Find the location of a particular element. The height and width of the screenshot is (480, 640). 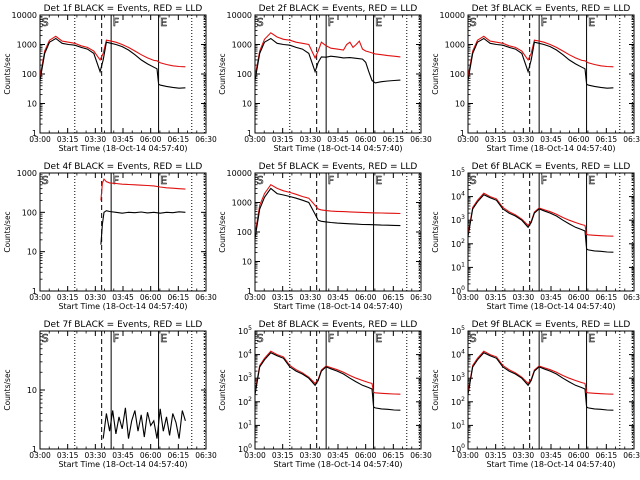

chart-title: Det 2f BLACK = Events, RED = LLD is located at coordinates (338, 9).